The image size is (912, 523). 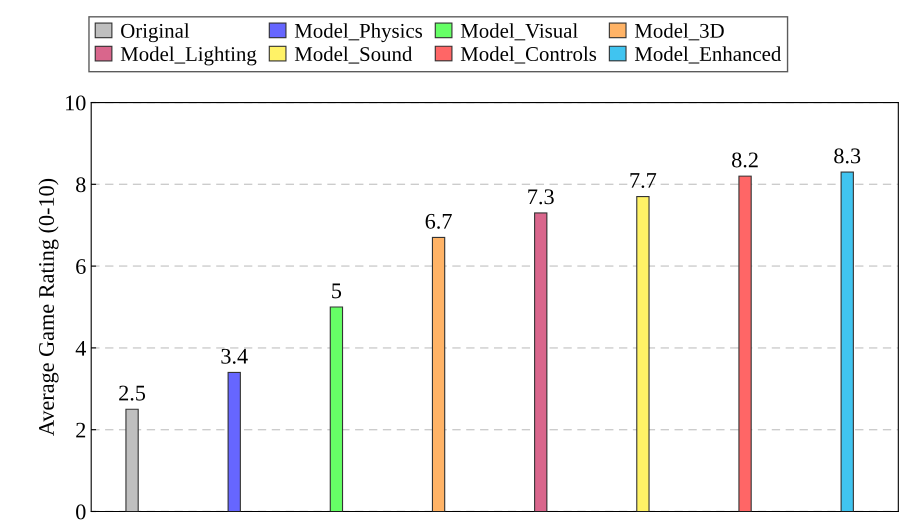 What do you see at coordinates (76, 102) in the screenshot?
I see `y-tick-label: 10` at bounding box center [76, 102].